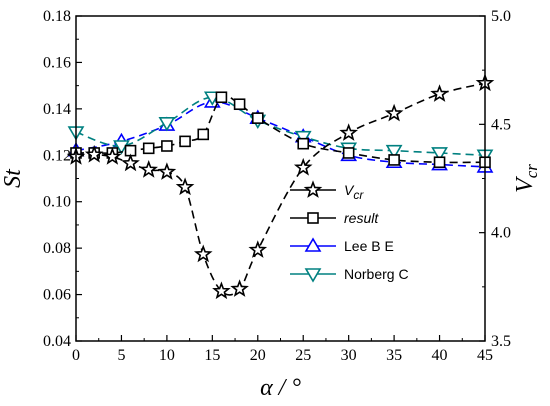 The image size is (550, 406). Describe the element at coordinates (303, 355) in the screenshot. I see `x-tick-label: 25` at that location.